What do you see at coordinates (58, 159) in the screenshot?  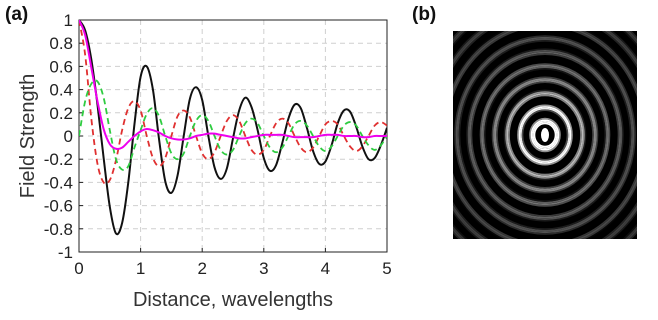 I see `y-tick-label: -0.2` at bounding box center [58, 159].